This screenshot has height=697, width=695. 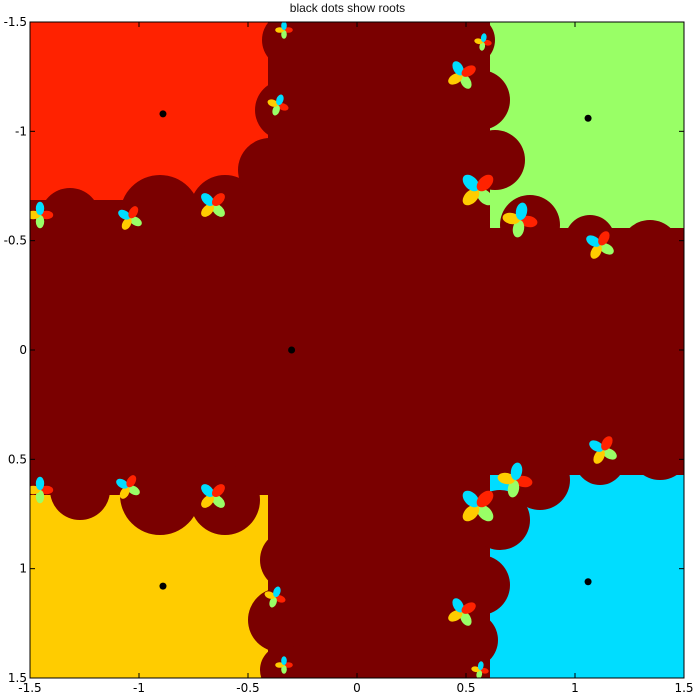 I want to click on chart-title: black dots show roots, so click(x=347, y=8).